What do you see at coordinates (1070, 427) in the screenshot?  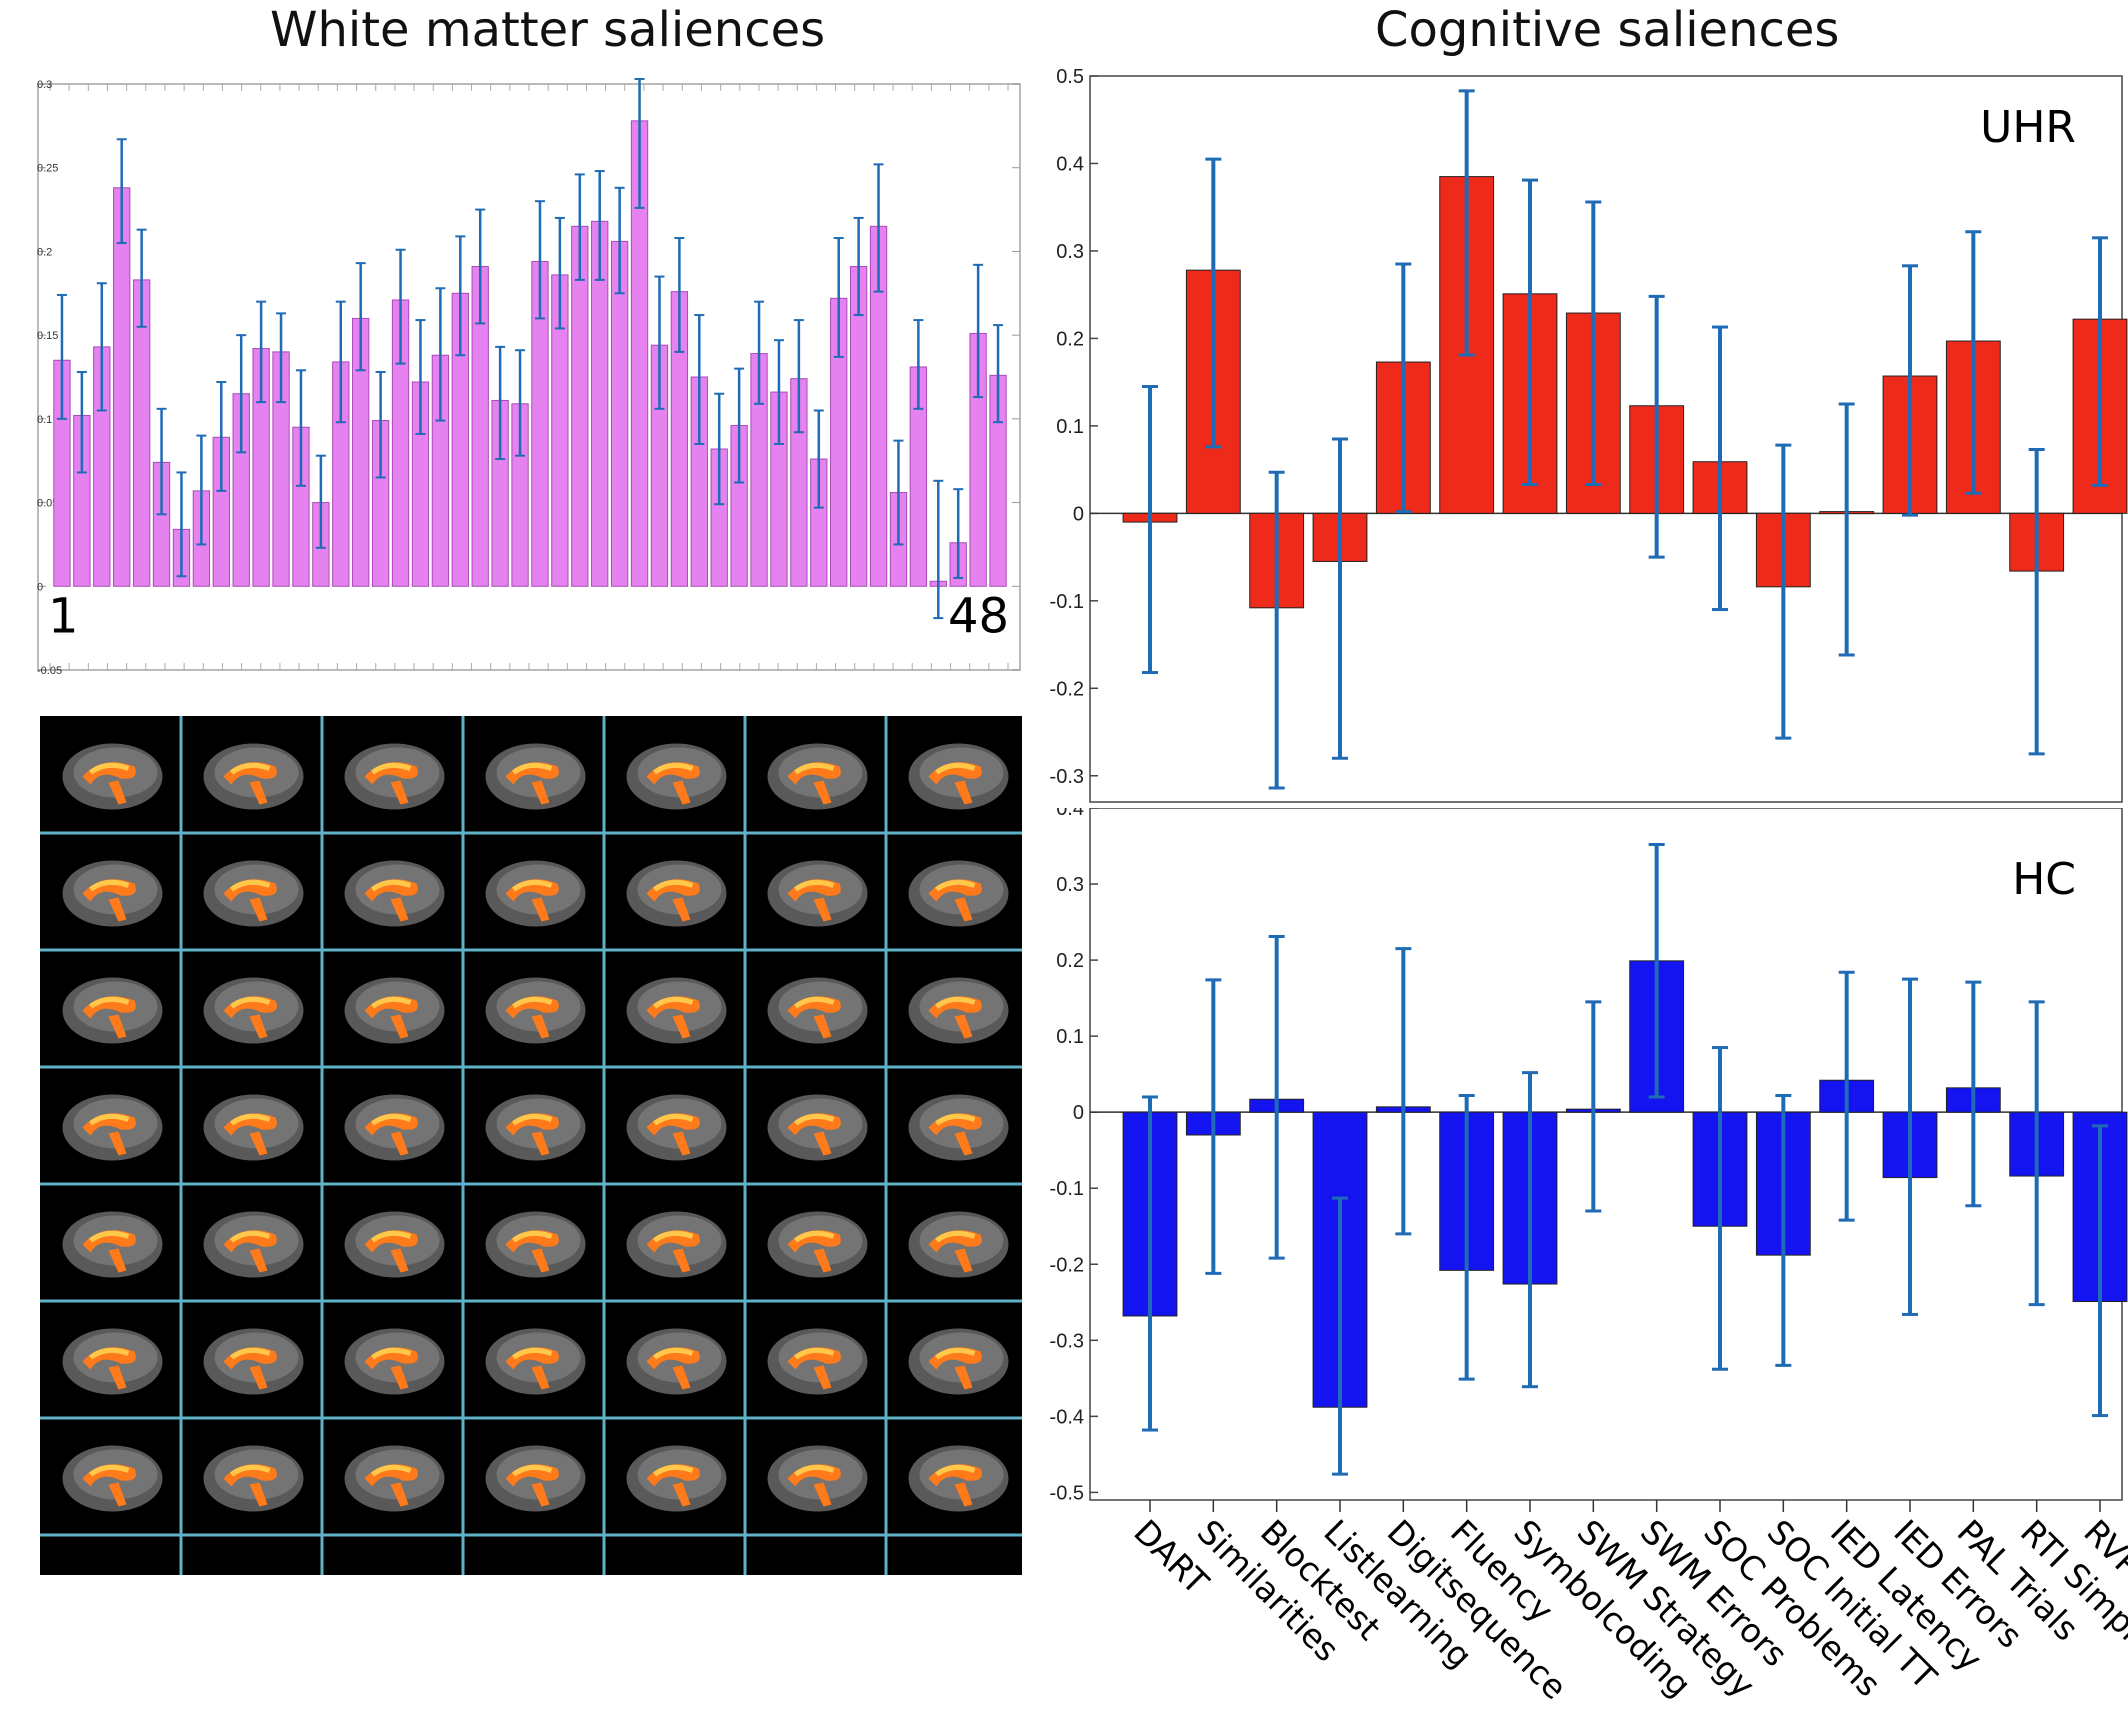 I see `uhr-y-tick-label: 0.1` at bounding box center [1070, 427].